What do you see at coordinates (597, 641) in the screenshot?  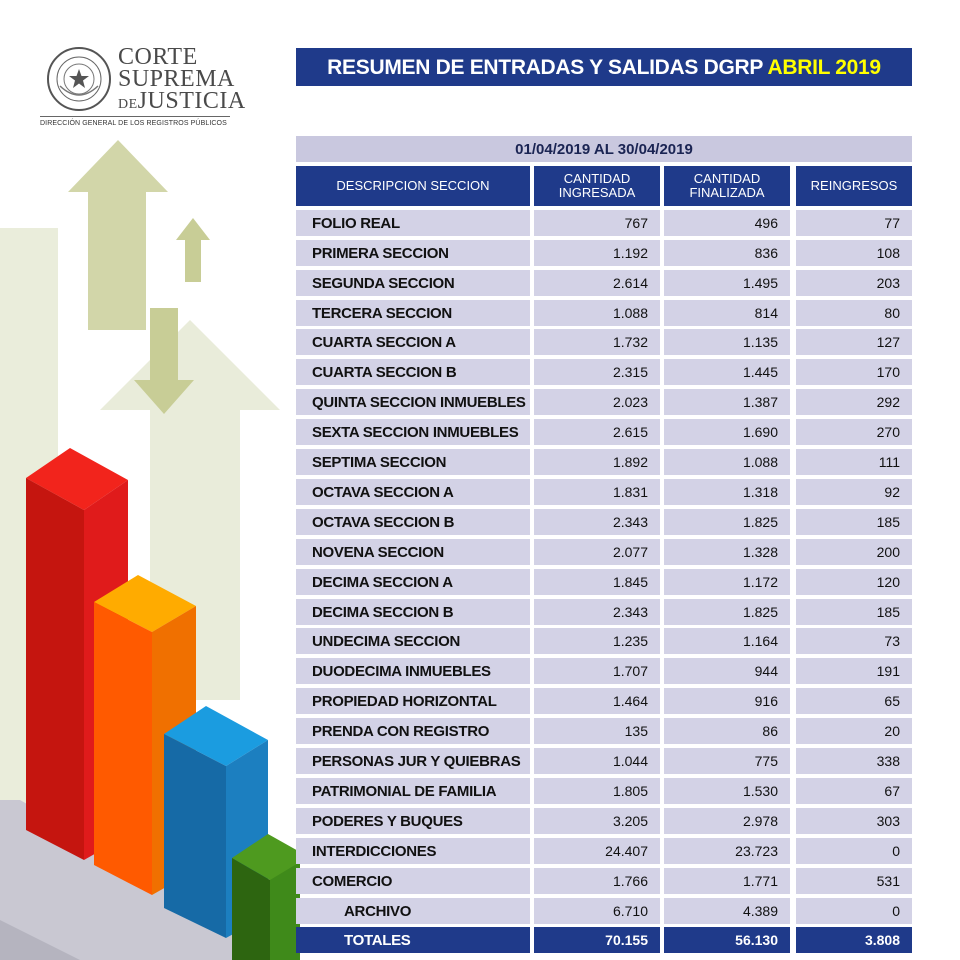 I see `cell-ingresada: 1.235` at bounding box center [597, 641].